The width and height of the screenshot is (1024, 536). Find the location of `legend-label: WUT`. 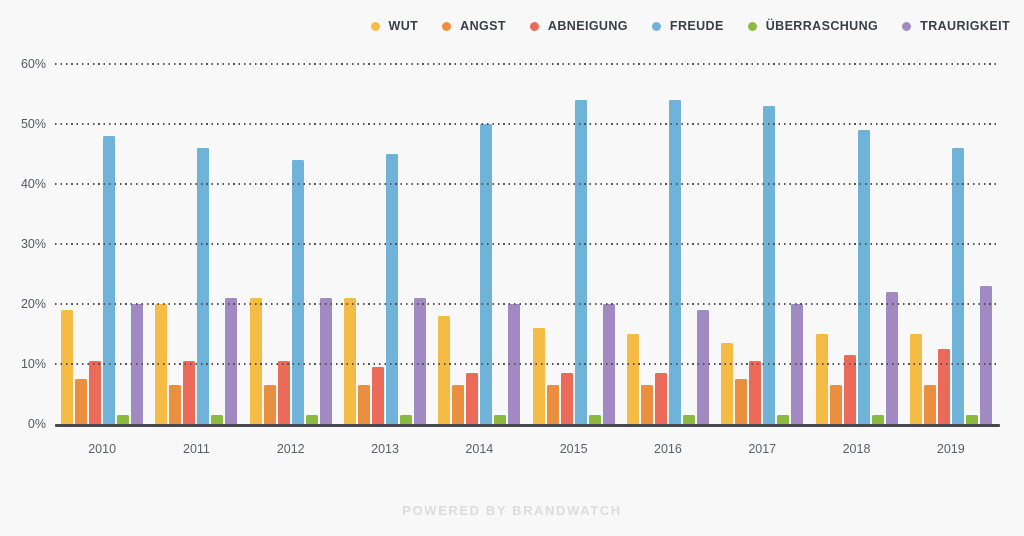

legend-label: WUT is located at coordinates (403, 26).